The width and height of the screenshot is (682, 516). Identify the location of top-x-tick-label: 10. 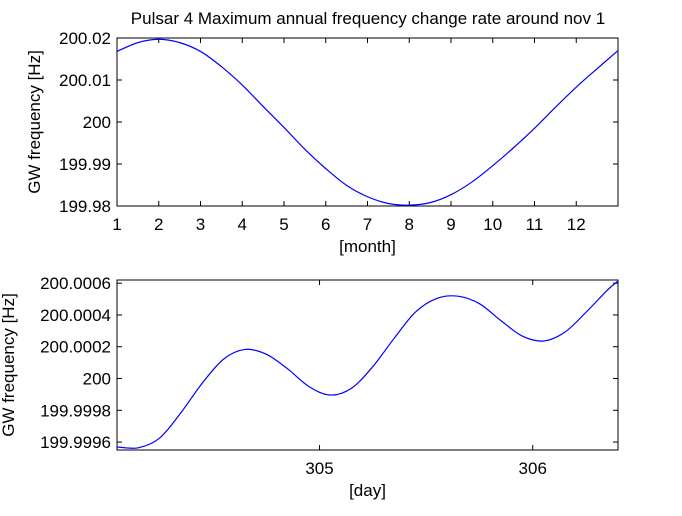
(492, 224).